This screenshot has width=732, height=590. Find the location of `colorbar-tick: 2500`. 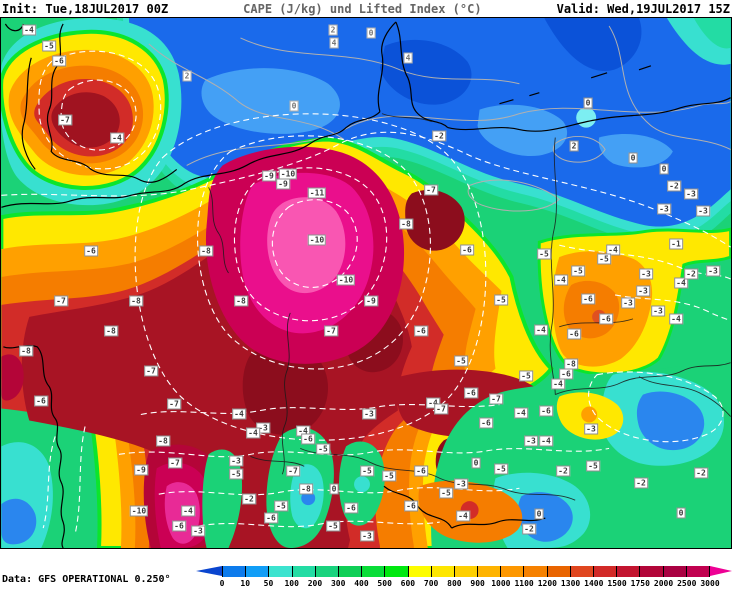

colorbar-tick: 2500 is located at coordinates (687, 583).